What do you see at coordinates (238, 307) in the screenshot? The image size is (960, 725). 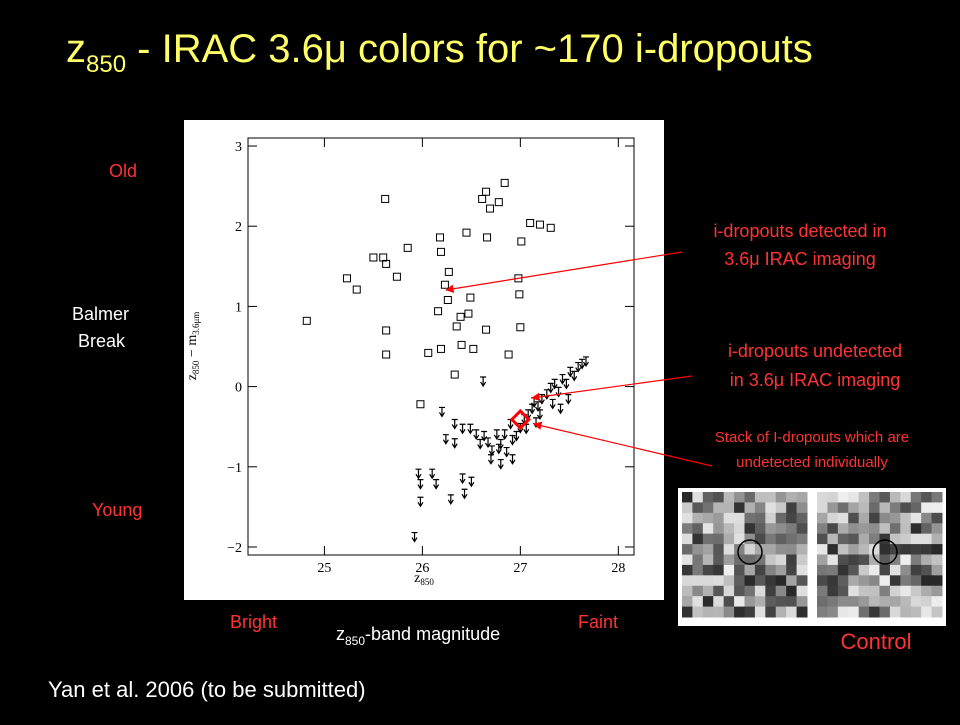 I see `y-tick-label: 1` at bounding box center [238, 307].